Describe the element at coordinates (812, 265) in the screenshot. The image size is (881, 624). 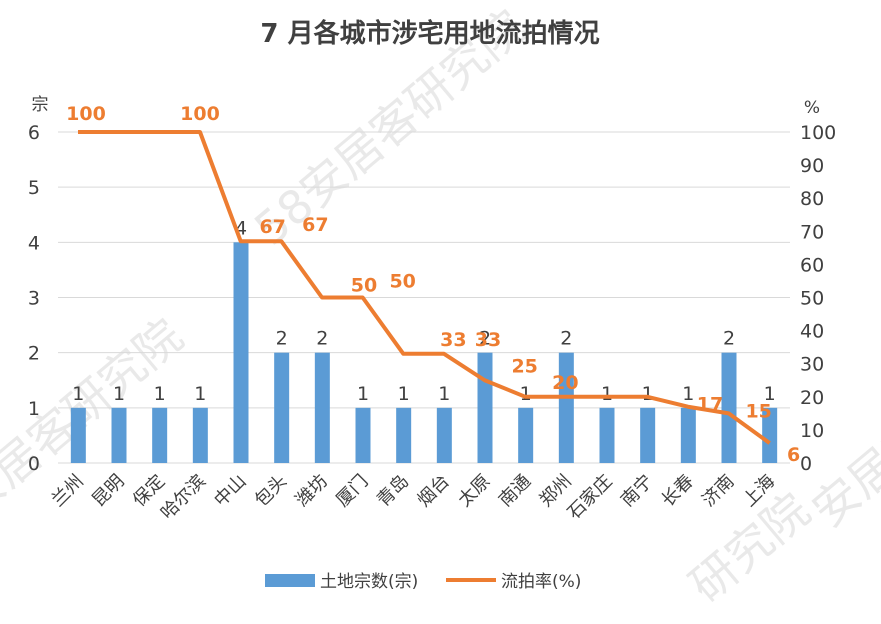
I see `right-axis-tick: 60` at that location.